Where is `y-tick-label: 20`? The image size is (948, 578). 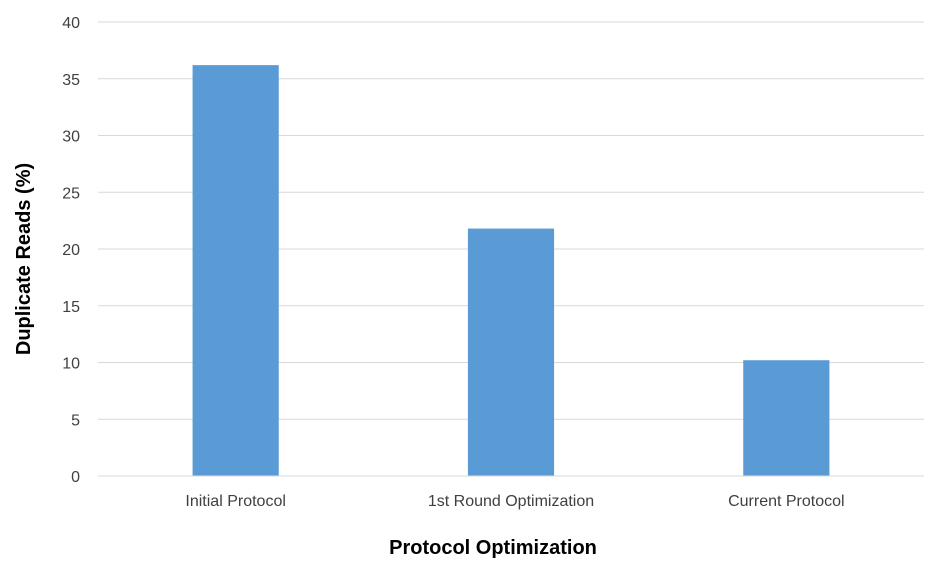 y-tick-label: 20 is located at coordinates (71, 250).